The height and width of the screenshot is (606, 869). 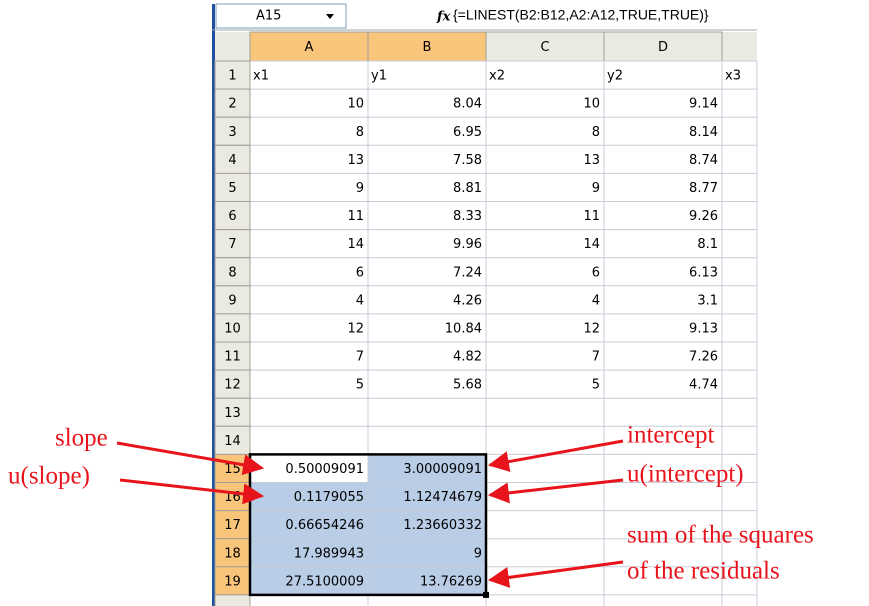 What do you see at coordinates (232, 272) in the screenshot?
I see `row-number: 8` at bounding box center [232, 272].